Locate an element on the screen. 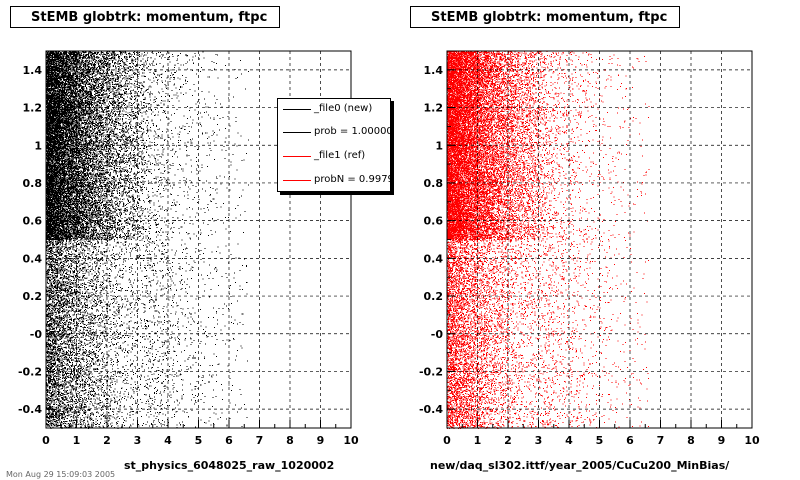 The height and width of the screenshot is (480, 800). legend-entry: _file1 (ref) is located at coordinates (334, 156).